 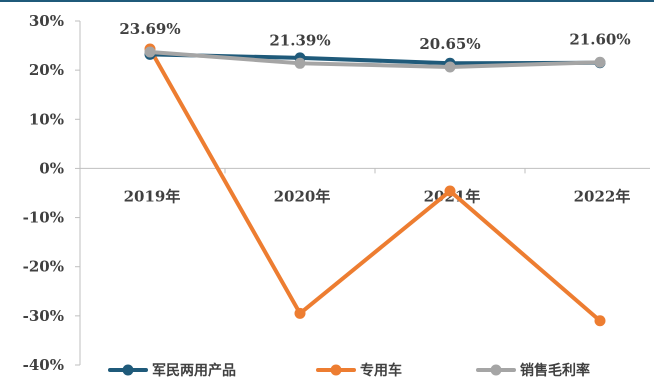 I want to click on y-tick-label: -10%, so click(x=43, y=218).